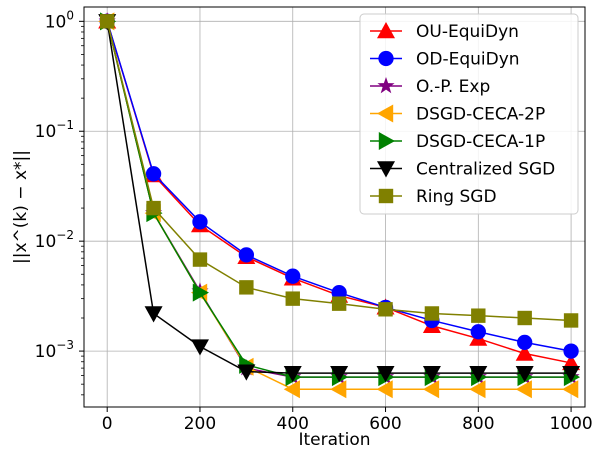  I want to click on x-tick-label: 1000, so click(570, 424).